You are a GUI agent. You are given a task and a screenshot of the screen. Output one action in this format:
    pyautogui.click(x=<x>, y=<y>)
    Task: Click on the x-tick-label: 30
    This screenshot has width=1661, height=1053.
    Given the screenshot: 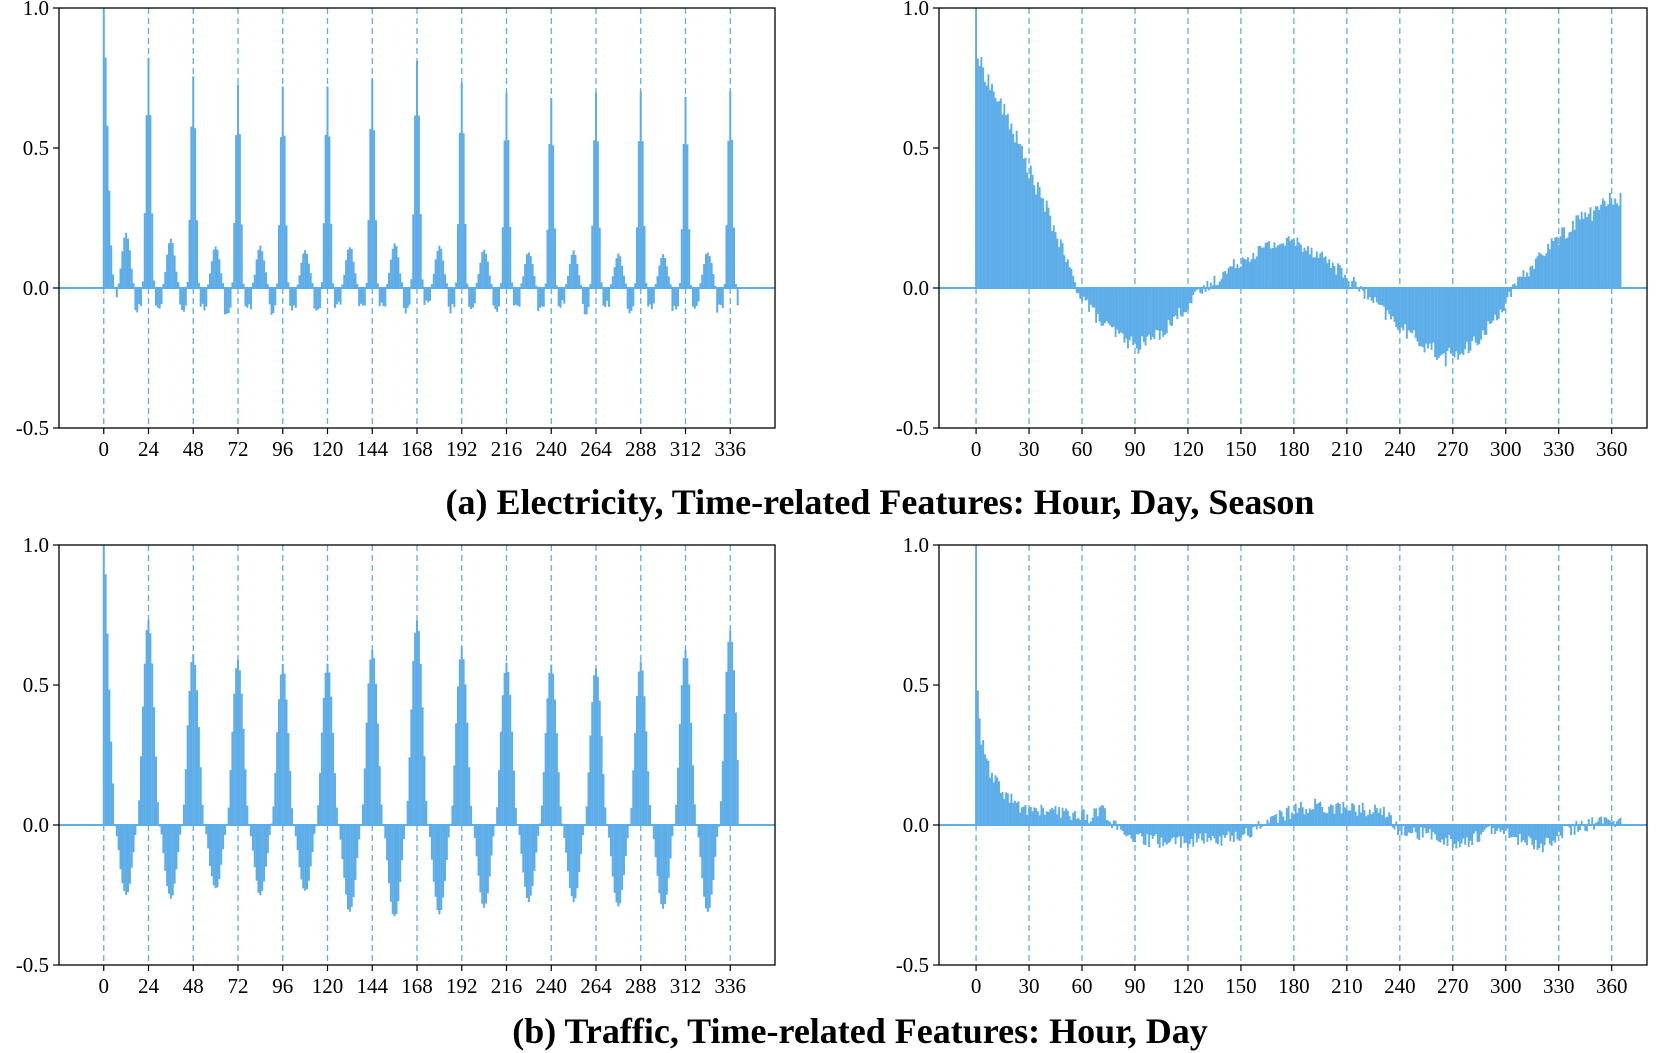 What is the action you would take?
    pyautogui.click(x=1029, y=449)
    